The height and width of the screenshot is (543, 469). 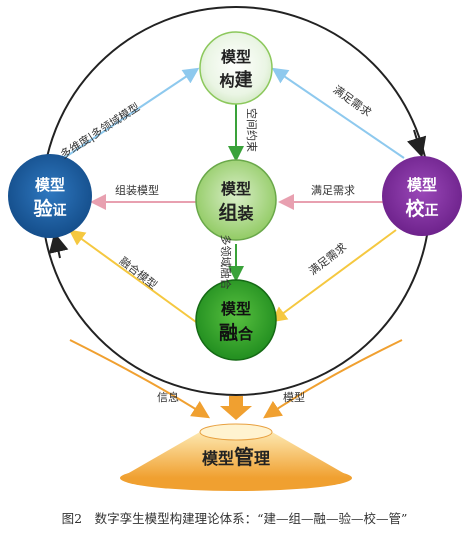 What do you see at coordinates (236, 68) in the screenshot?
I see `node-construction` at bounding box center [236, 68].